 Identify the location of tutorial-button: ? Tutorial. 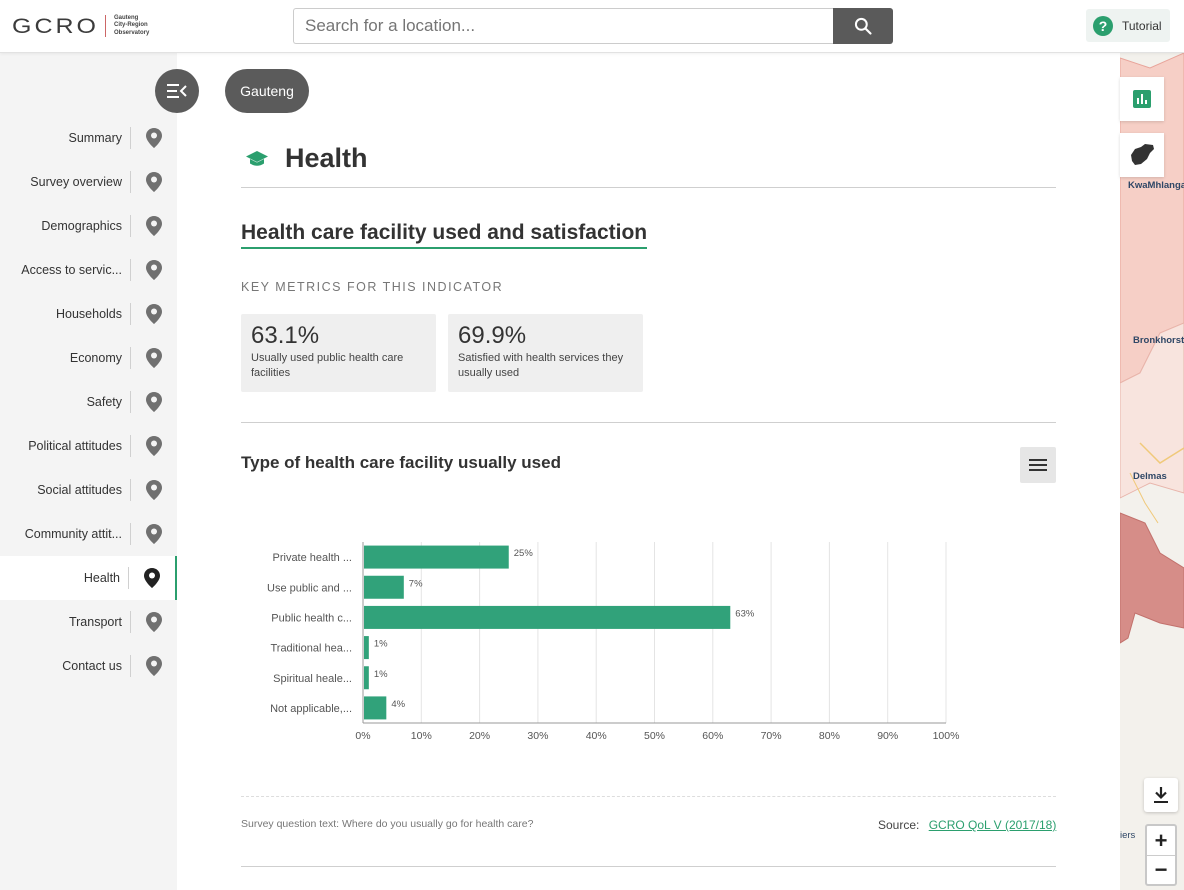
(1128, 25).